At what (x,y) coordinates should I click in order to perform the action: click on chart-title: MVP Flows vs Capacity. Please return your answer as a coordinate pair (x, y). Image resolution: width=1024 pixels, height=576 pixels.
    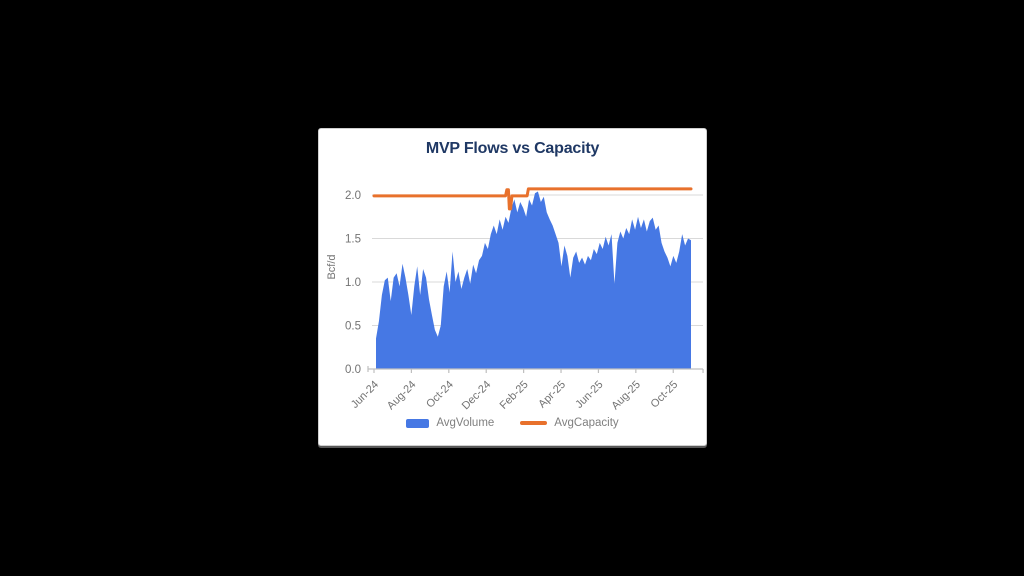
    Looking at the image, I should click on (512, 148).